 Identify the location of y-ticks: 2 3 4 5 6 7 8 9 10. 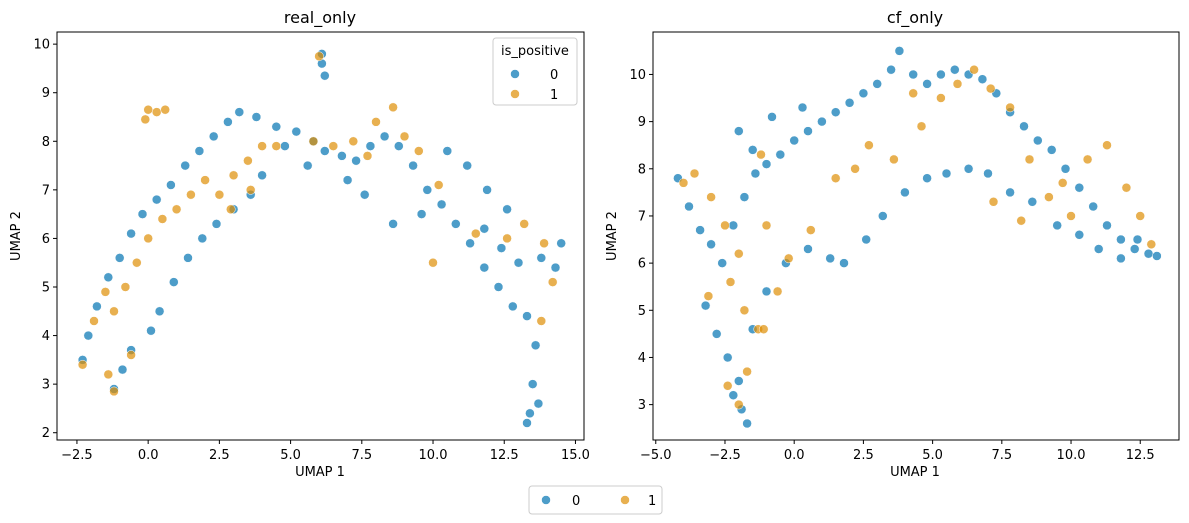
(45, 239).